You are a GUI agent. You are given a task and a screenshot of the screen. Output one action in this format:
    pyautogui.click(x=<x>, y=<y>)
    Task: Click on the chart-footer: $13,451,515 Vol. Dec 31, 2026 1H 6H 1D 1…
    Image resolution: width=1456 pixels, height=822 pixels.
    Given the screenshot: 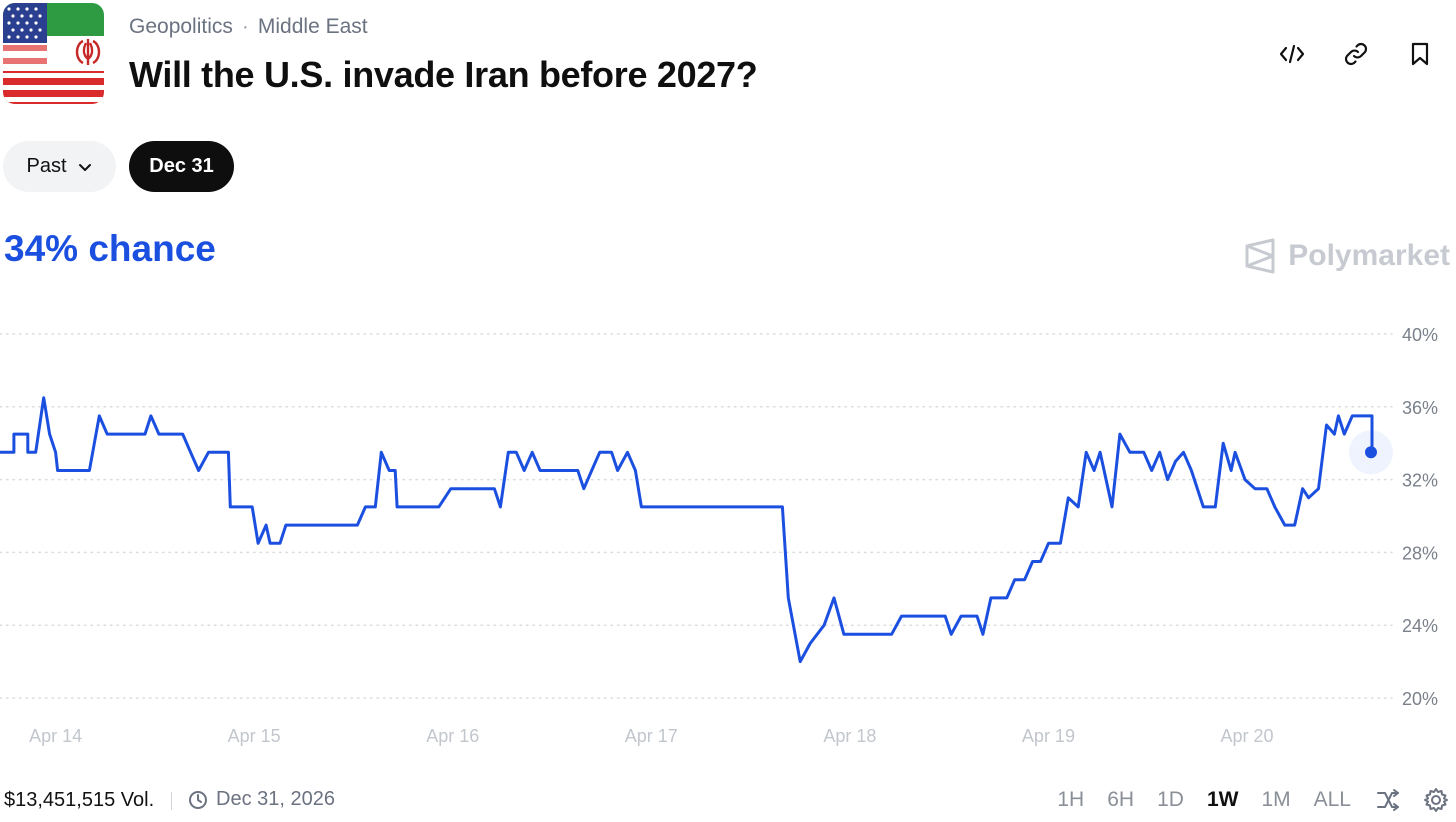 What is the action you would take?
    pyautogui.click(x=728, y=801)
    